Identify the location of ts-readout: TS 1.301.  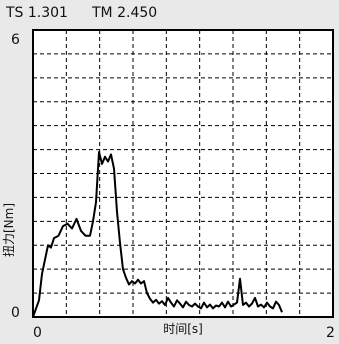
(36, 13).